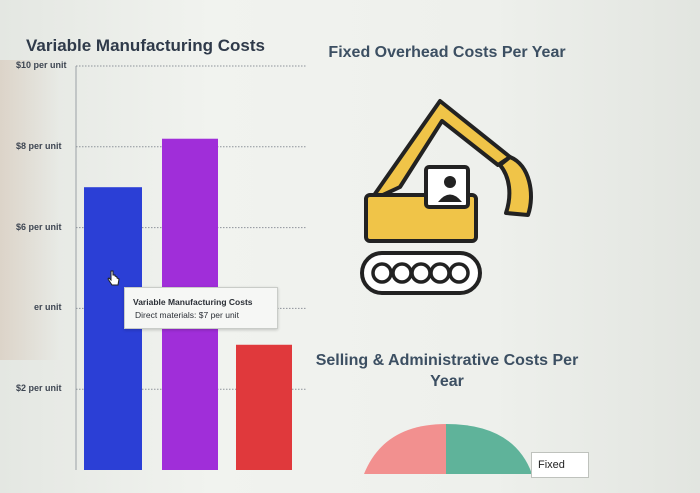  Describe the element at coordinates (113, 278) in the screenshot. I see `hand-cursor-icon` at that location.